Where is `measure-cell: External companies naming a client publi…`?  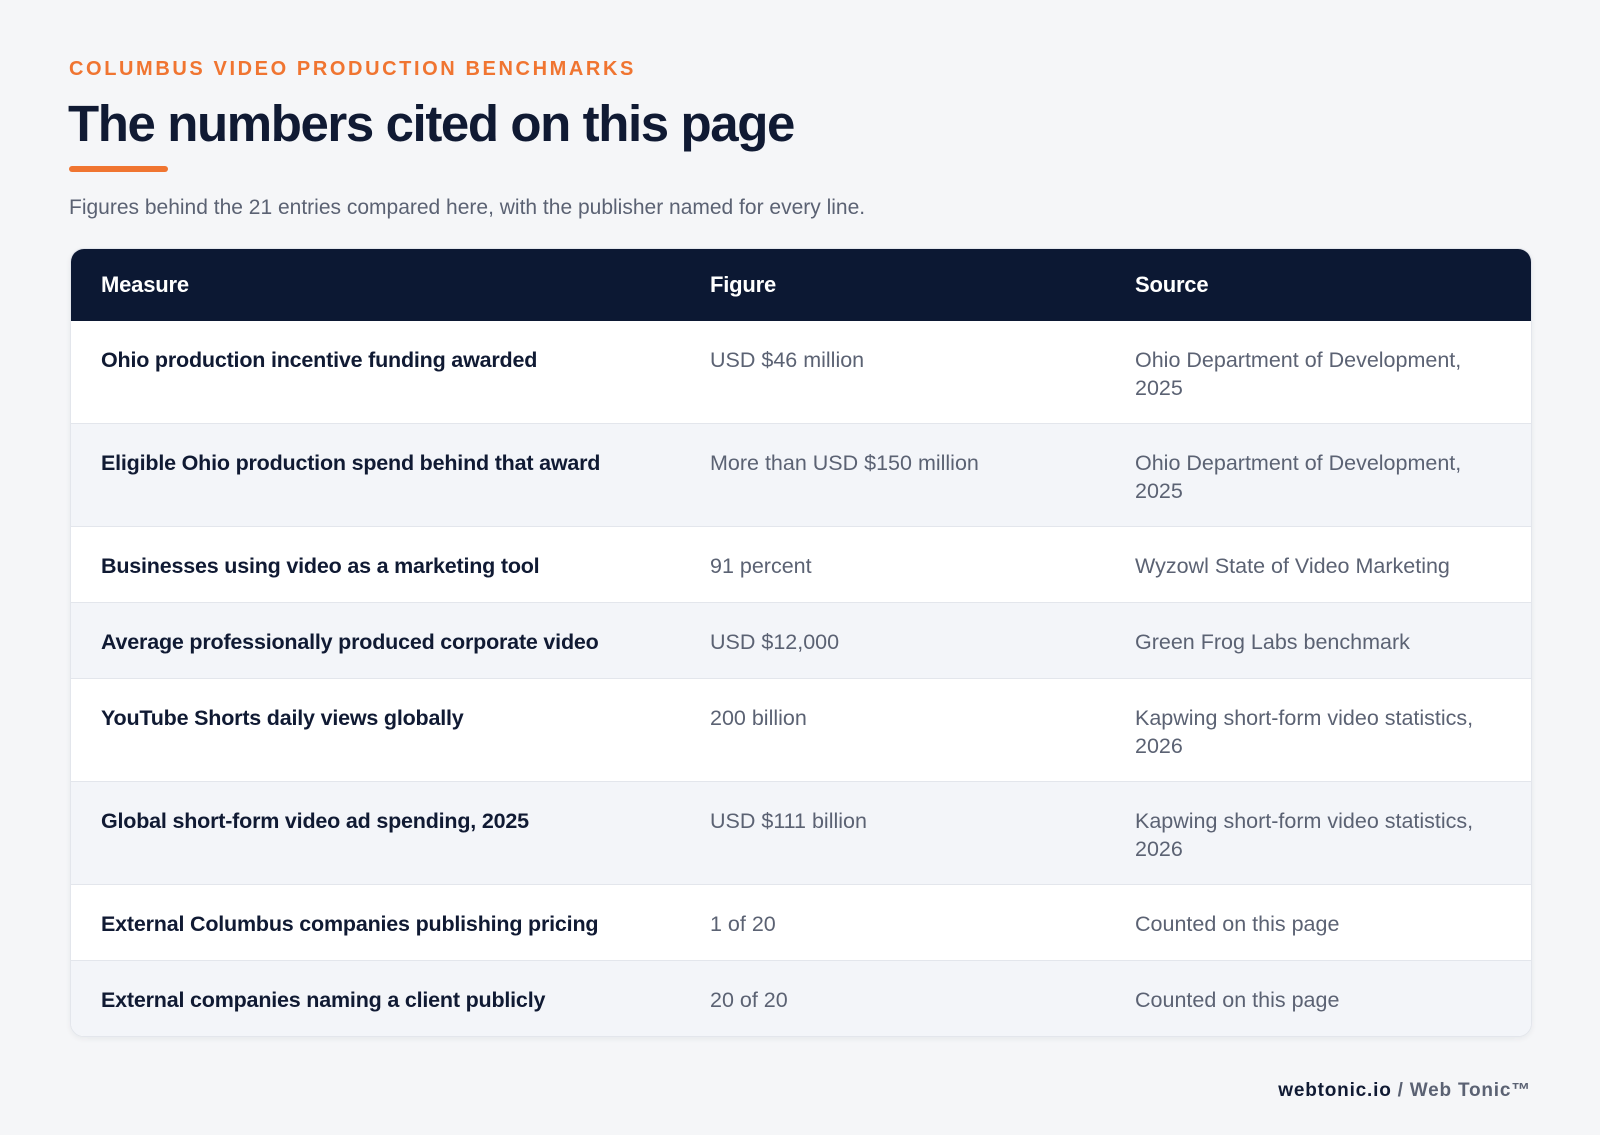 measure-cell: External companies naming a client publi… is located at coordinates (375, 998).